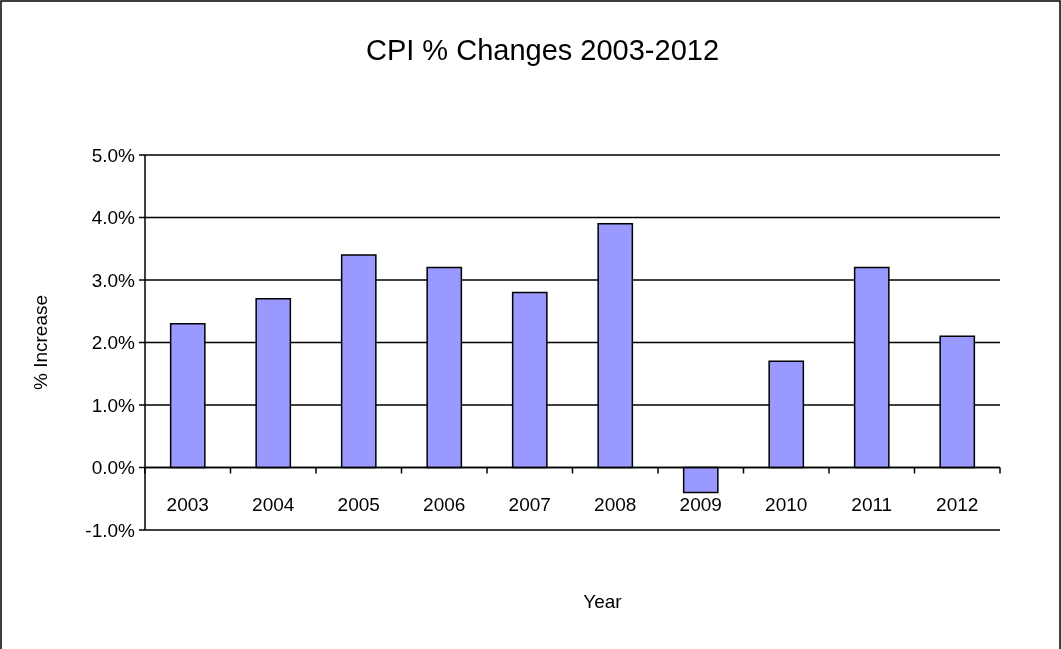 The image size is (1061, 649). Describe the element at coordinates (113, 343) in the screenshot. I see `y-tick-label: 2.0%` at that location.